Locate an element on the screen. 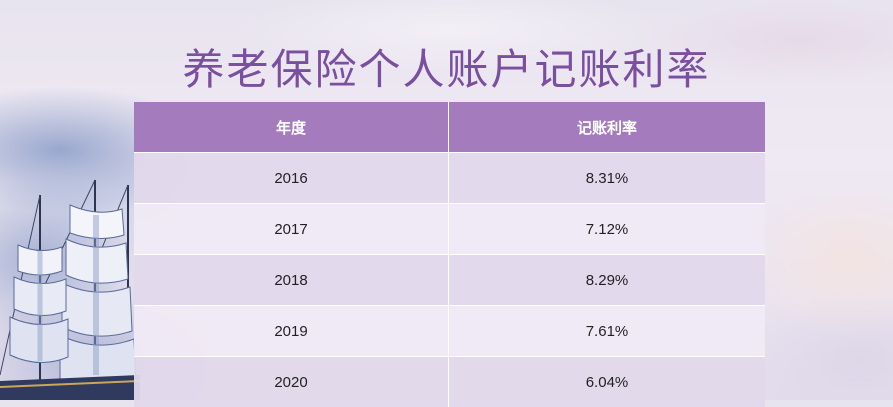 Image resolution: width=893 pixels, height=407 pixels. table-row: 2019 7.61% is located at coordinates (449, 331).